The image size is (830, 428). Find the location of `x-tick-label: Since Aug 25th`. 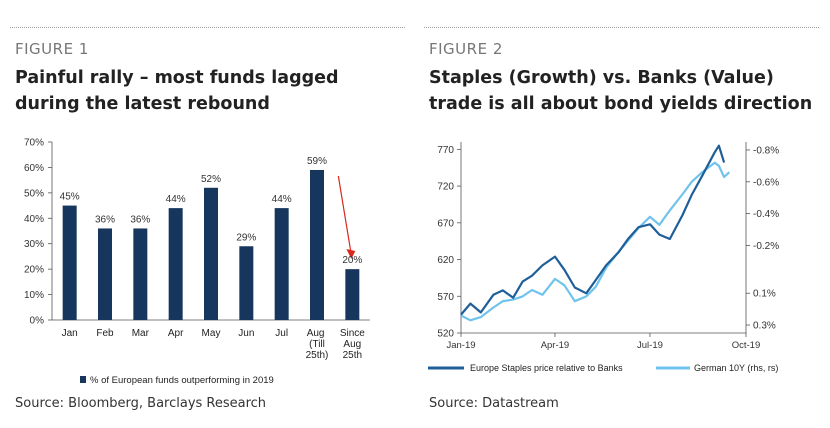

x-tick-label: Since Aug 25th is located at coordinates (352, 344).